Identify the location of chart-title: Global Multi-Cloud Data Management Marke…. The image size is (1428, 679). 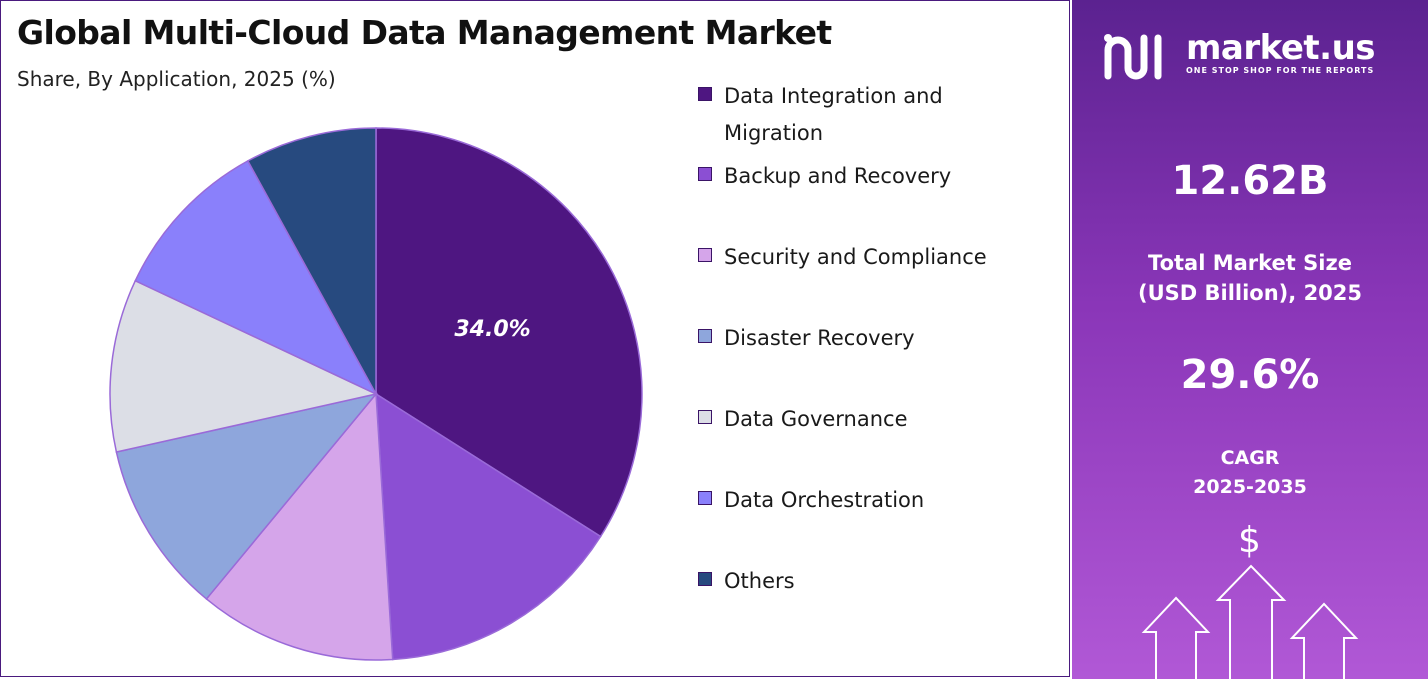
(424, 32).